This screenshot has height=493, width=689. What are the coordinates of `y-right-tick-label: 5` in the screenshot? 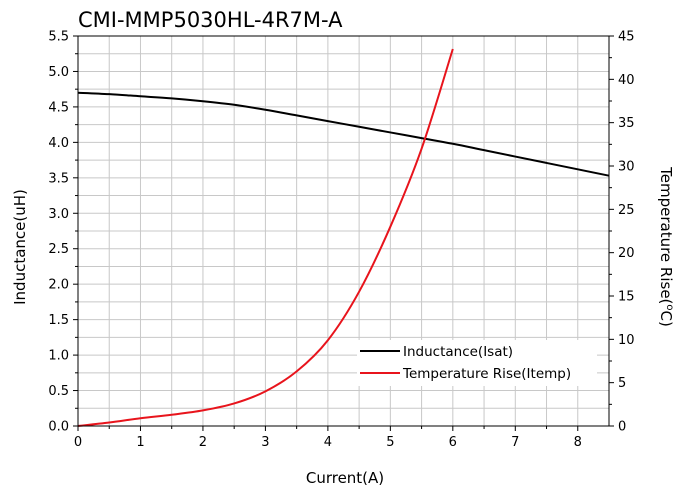 It's located at (622, 383).